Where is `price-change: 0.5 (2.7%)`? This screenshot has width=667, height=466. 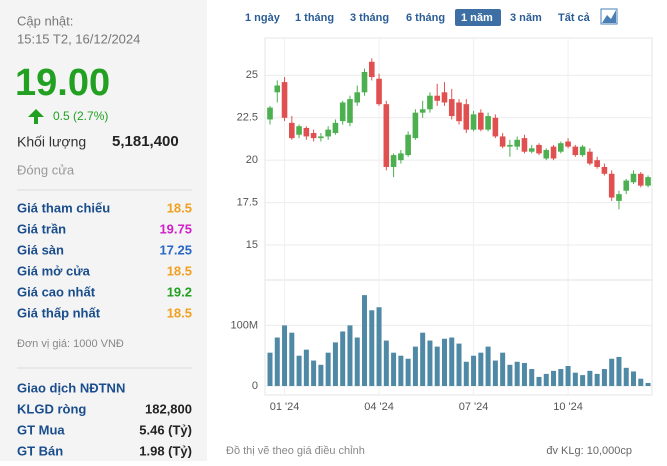
price-change: 0.5 (2.7%) is located at coordinates (80, 116).